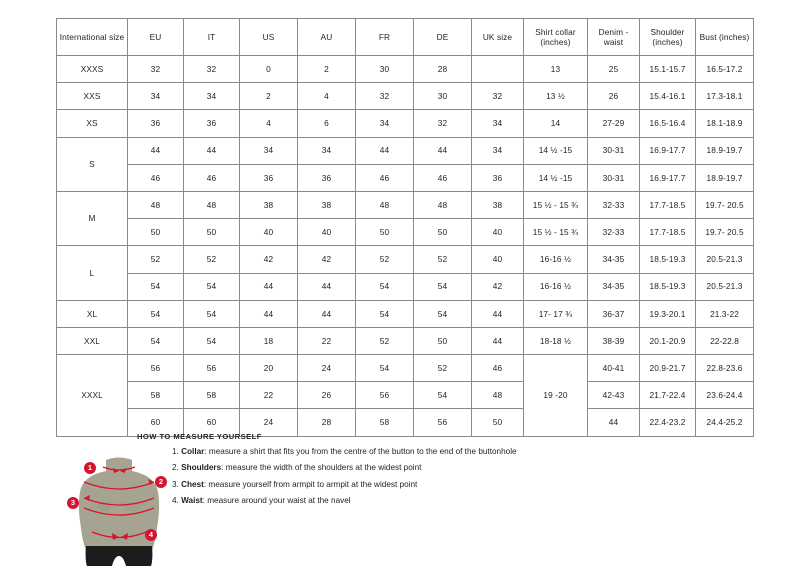  Describe the element at coordinates (326, 395) in the screenshot. I see `cell-au: 26` at that location.